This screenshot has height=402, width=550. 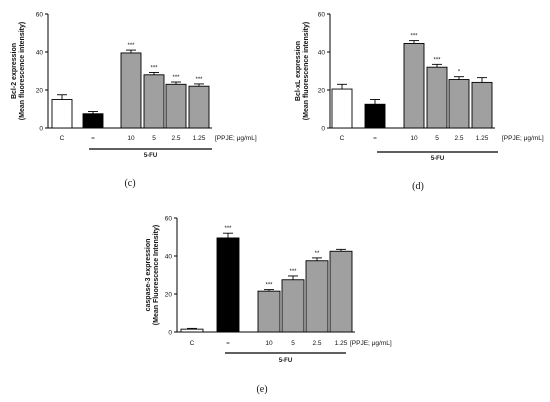 What do you see at coordinates (176, 78) in the screenshot?
I see `significance-label-4: ***` at bounding box center [176, 78].